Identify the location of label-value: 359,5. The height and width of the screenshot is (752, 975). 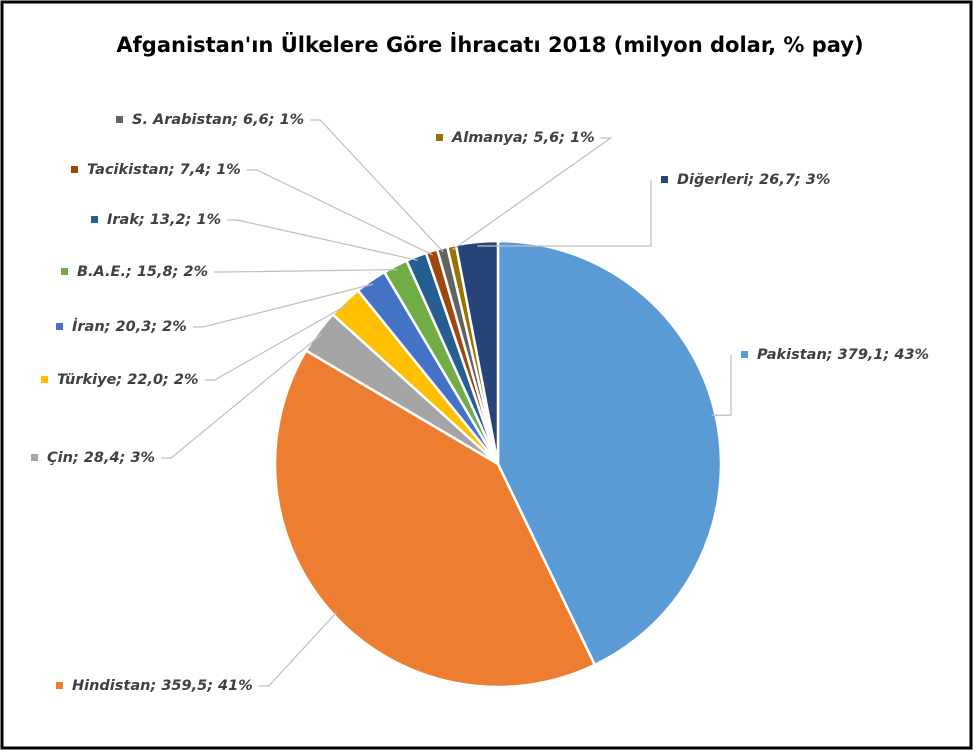
(184, 686).